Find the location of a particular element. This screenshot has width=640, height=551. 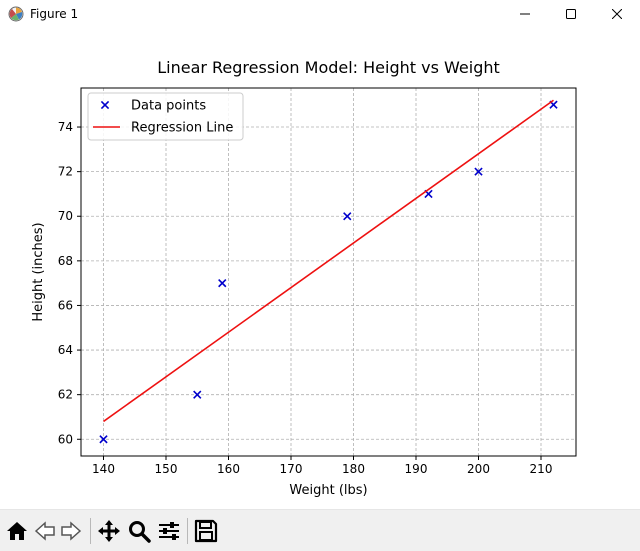

y-tick-label: 70 is located at coordinates (65, 216).